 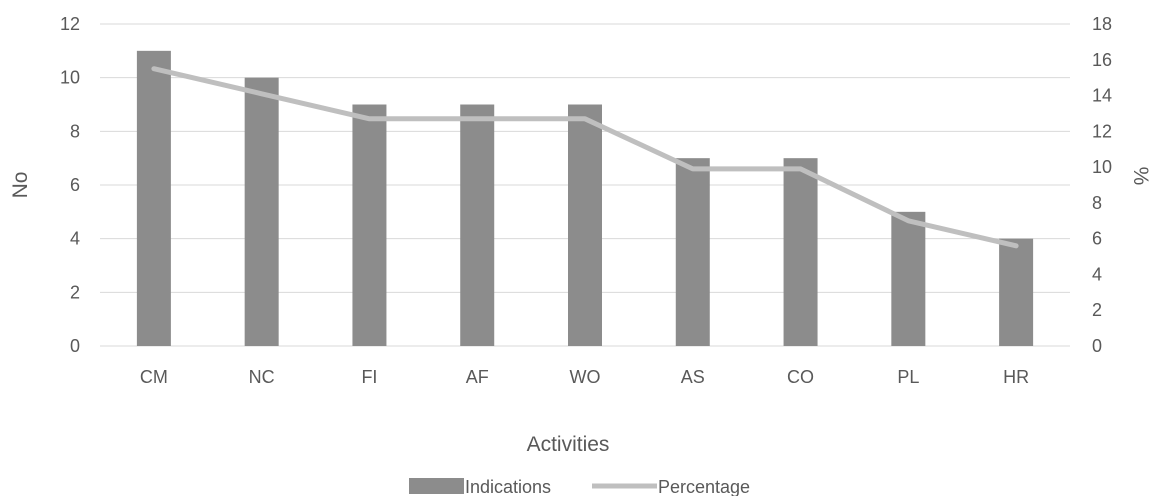 What do you see at coordinates (1102, 60) in the screenshot?
I see `y2-tick-label: 16` at bounding box center [1102, 60].